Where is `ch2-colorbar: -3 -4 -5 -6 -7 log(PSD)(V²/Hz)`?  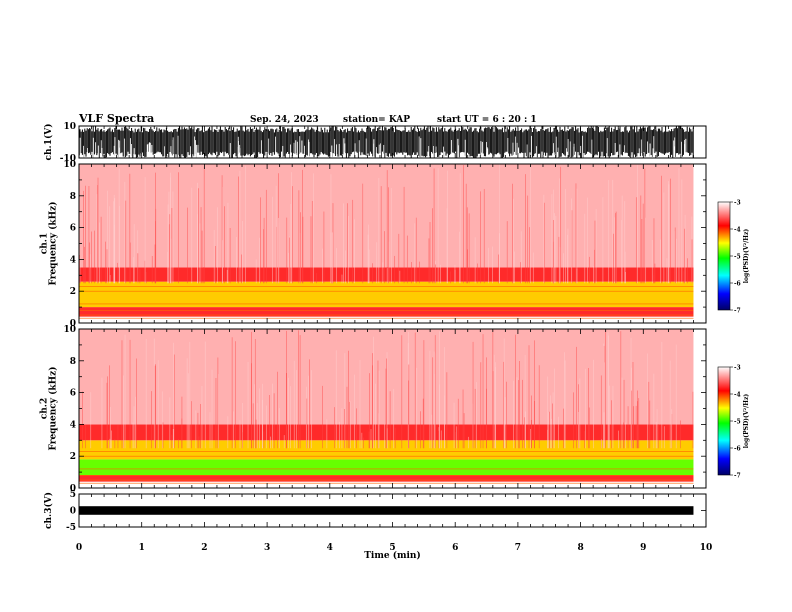
ch2-colorbar: -3 -4 -5 -6 -7 log(PSD)(V²/Hz) is located at coordinates (733, 422).